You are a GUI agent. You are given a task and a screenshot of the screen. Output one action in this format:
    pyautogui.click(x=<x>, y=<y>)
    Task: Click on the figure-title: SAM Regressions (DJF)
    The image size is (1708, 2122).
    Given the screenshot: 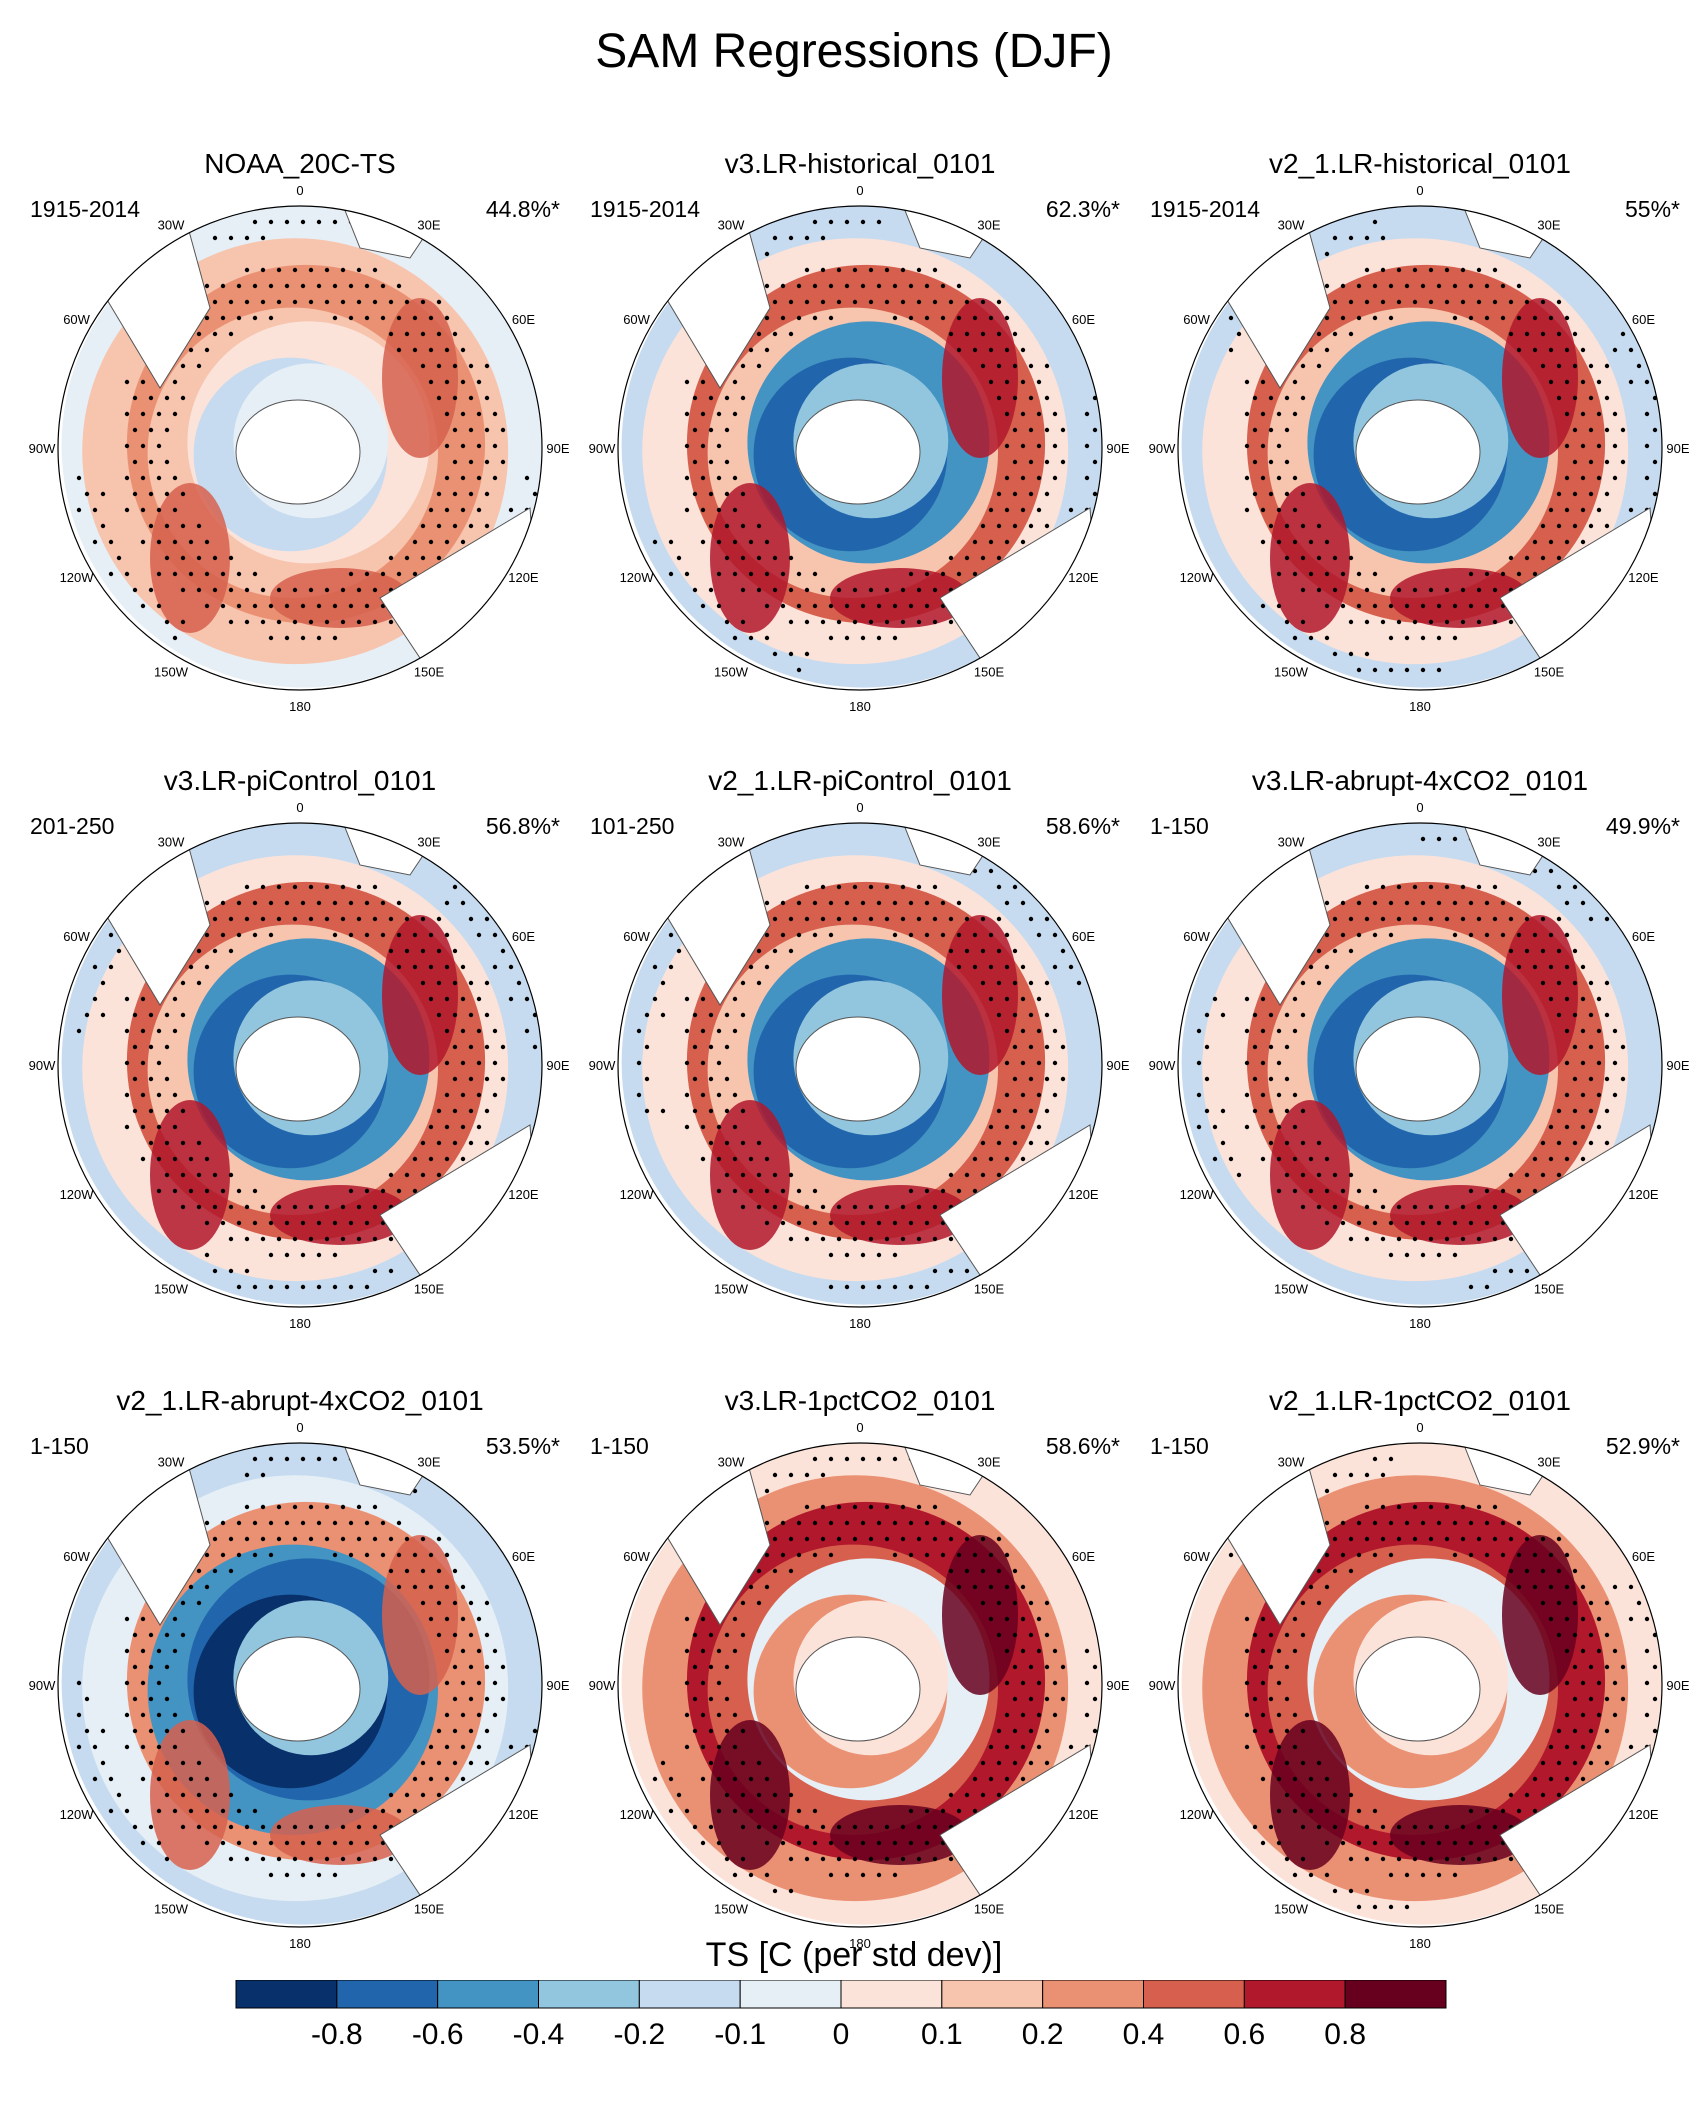 What is the action you would take?
    pyautogui.click(x=854, y=51)
    